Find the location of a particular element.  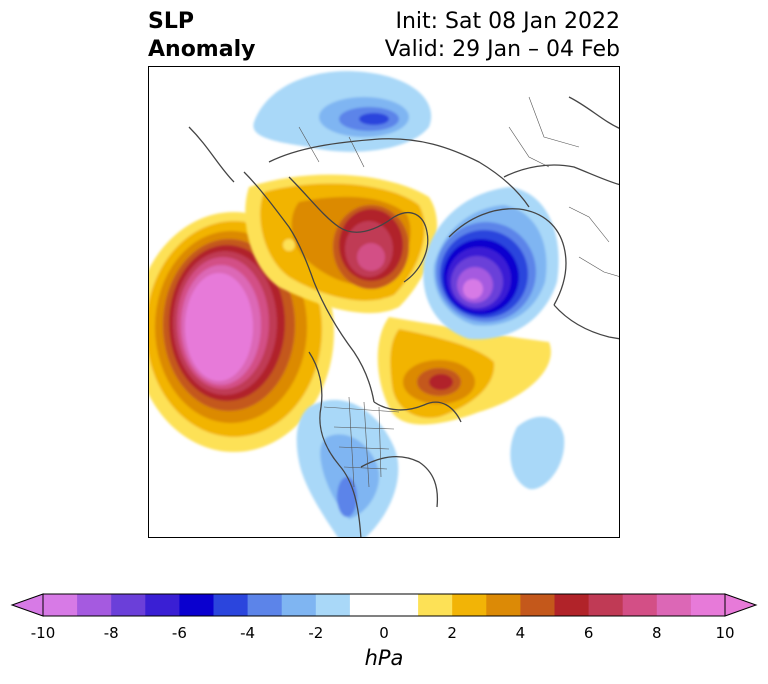

siberia-low-anomaly is located at coordinates (342, 111).